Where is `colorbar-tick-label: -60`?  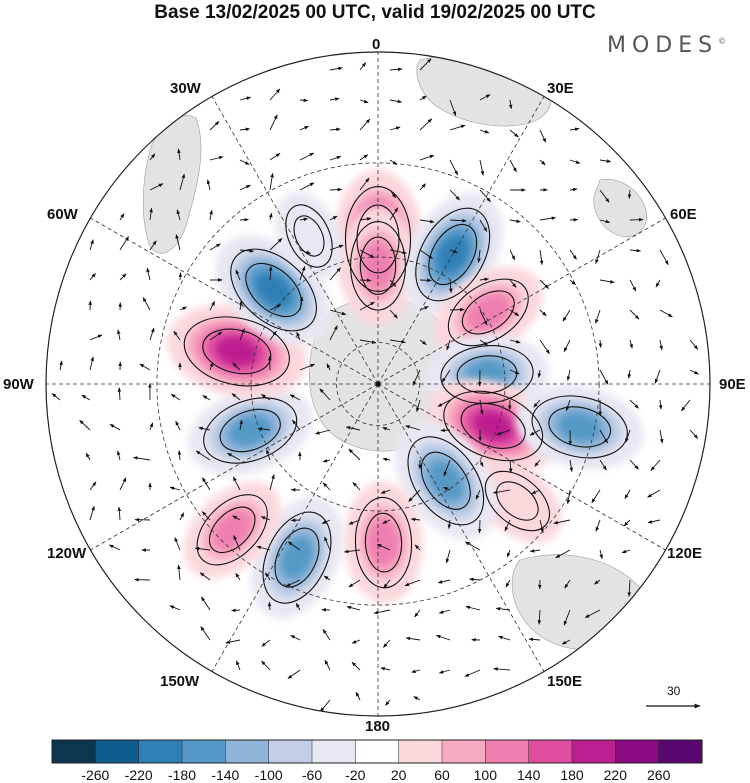
colorbar-tick-label: -60 is located at coordinates (312, 775).